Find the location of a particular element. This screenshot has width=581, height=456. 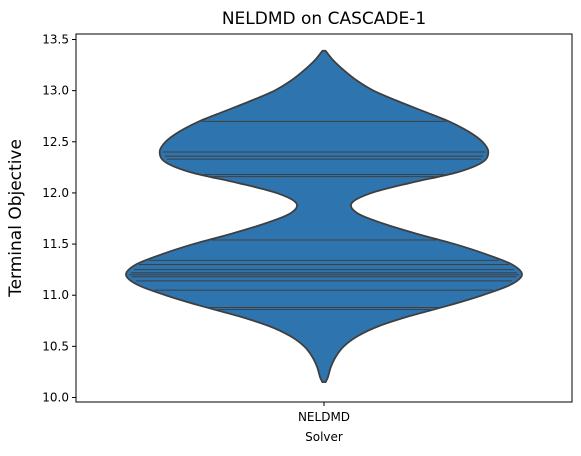

x-axis-label: Solver is located at coordinates (324, 437).